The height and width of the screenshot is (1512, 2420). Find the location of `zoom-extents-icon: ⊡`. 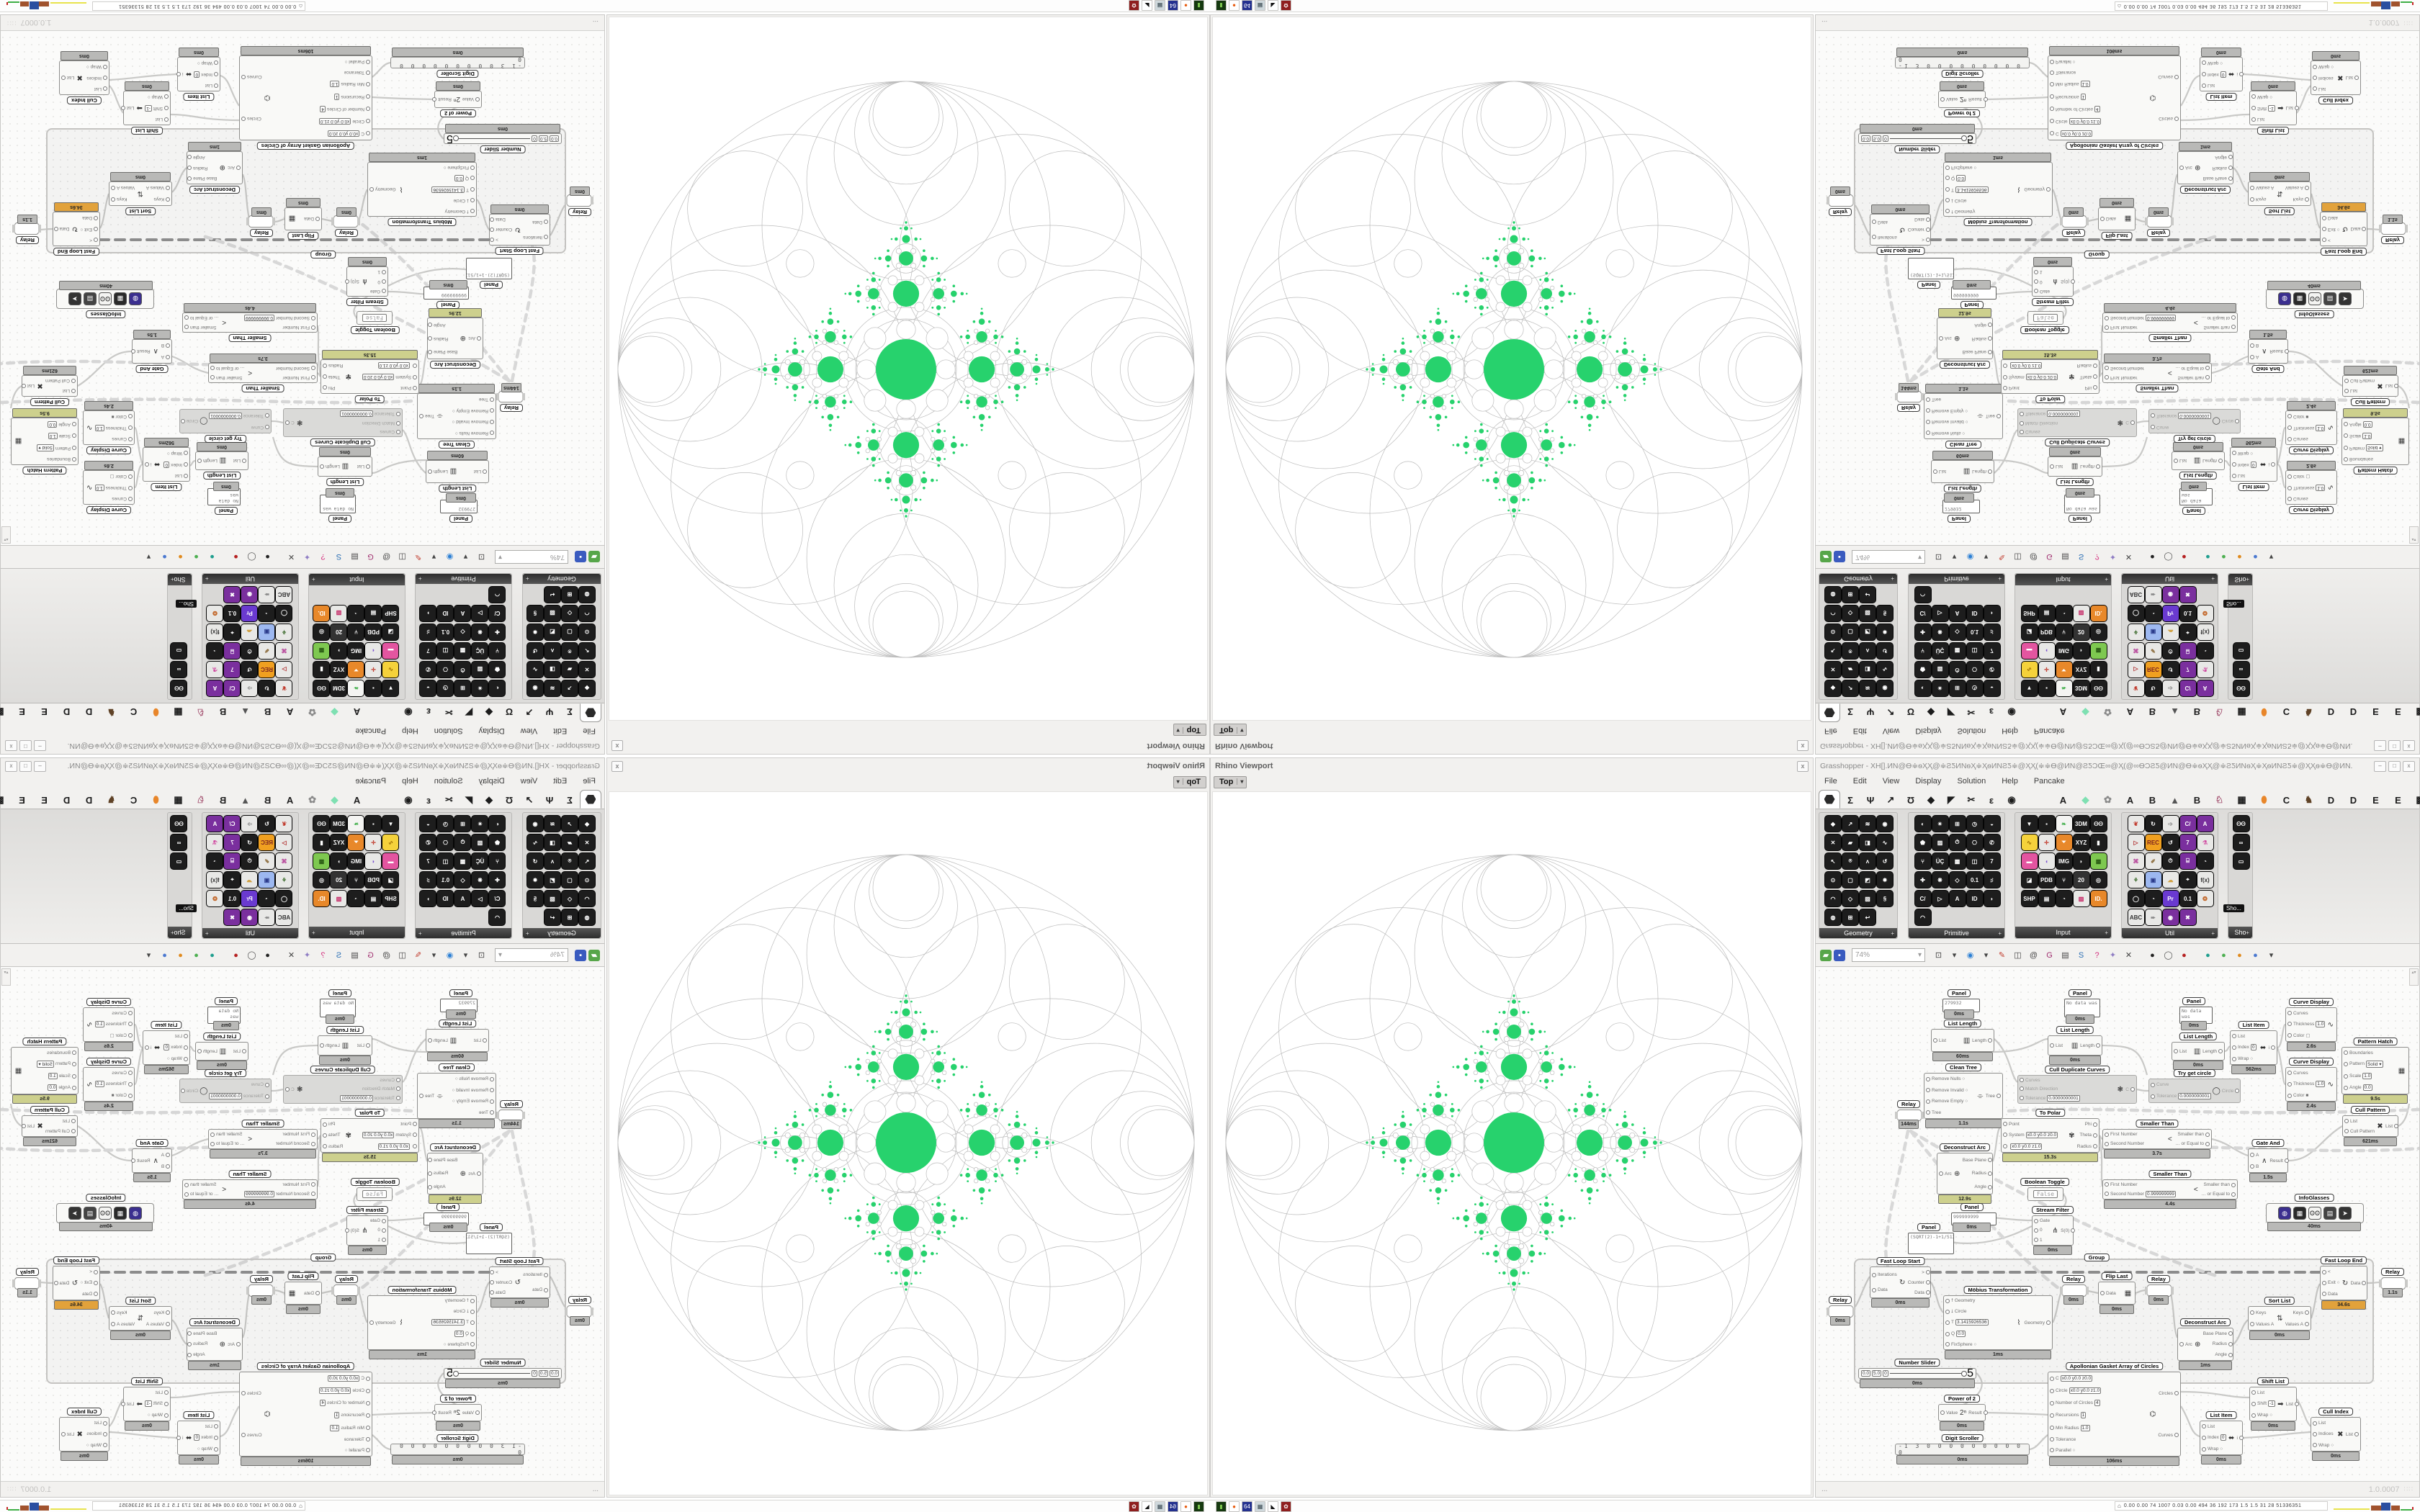

zoom-extents-icon: ⊡ is located at coordinates (1938, 556).